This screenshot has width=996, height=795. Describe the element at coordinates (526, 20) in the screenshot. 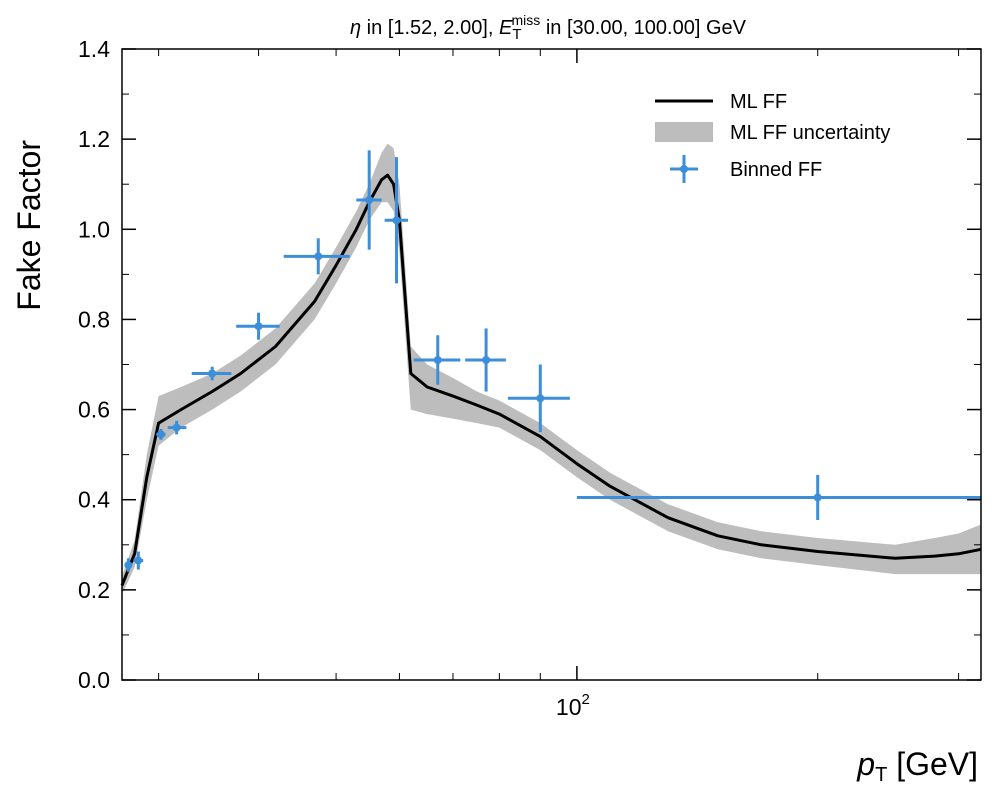

I see `title-met-superscript: miss` at that location.